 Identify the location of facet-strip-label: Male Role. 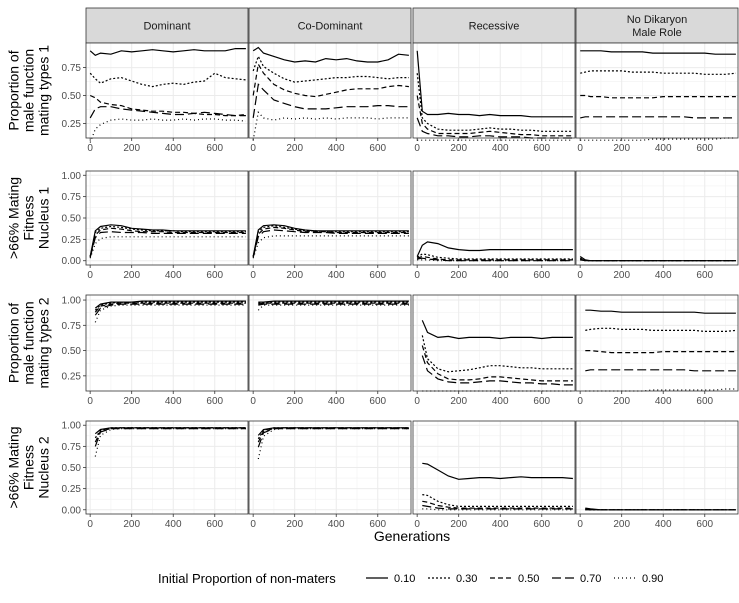
(657, 33).